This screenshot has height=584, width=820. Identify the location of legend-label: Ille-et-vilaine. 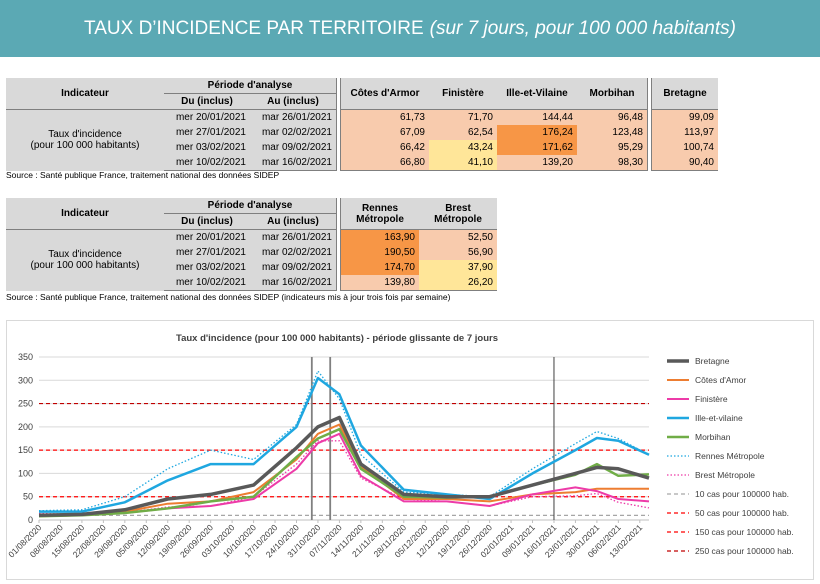
(719, 418).